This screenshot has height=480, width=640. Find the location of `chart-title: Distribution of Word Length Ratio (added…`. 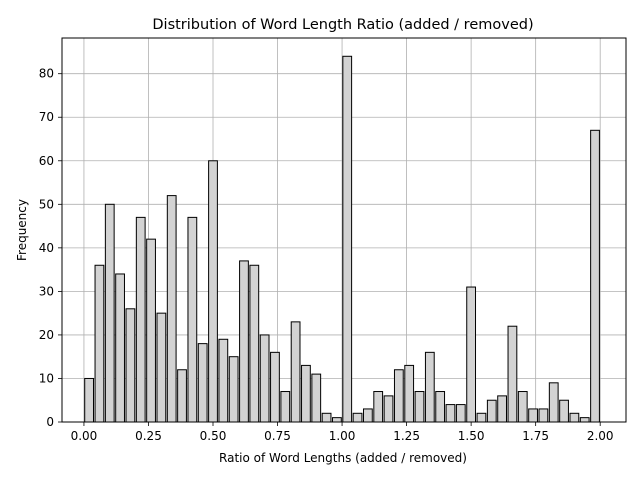

chart-title: Distribution of Word Length Ratio (added… is located at coordinates (342, 25).